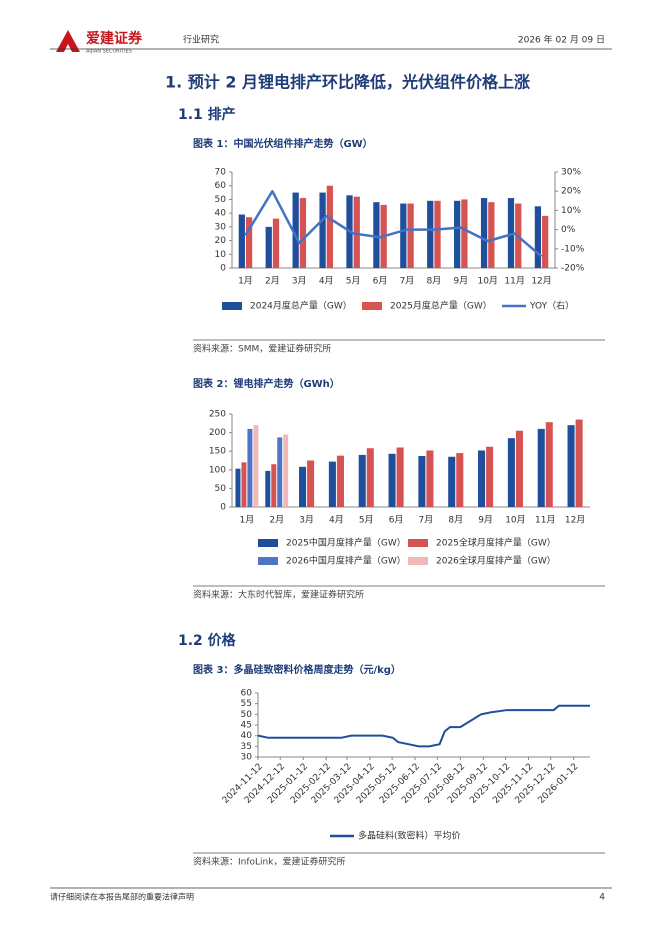 Image resolution: width=662 pixels, height=936 pixels. I want to click on y2-tick-label: 30%, so click(571, 173).